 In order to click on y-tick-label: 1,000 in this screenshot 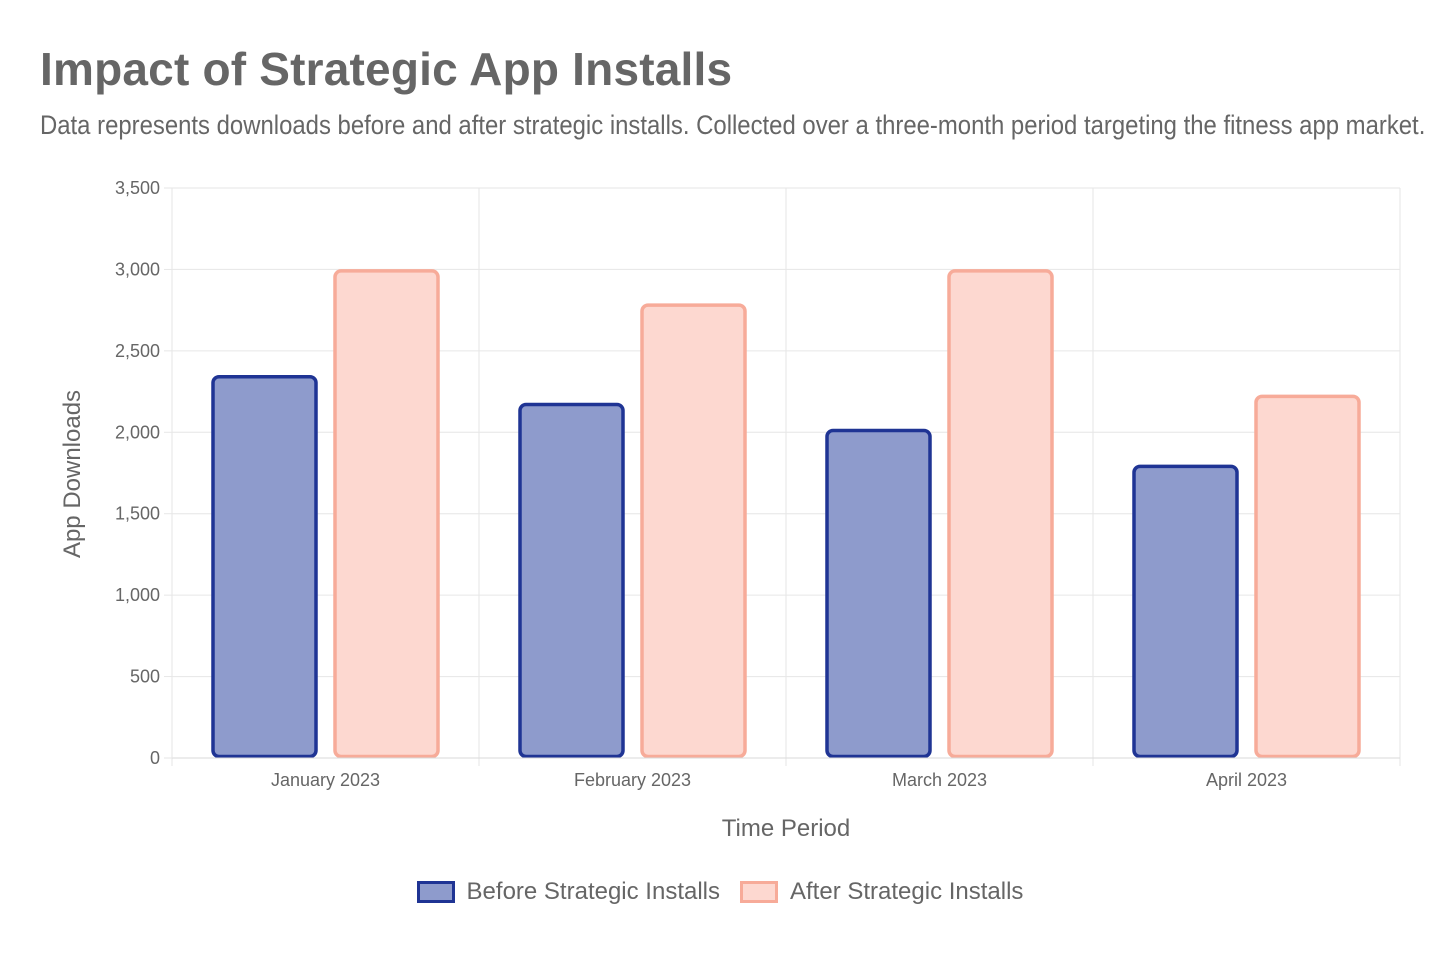, I will do `click(137, 595)`.